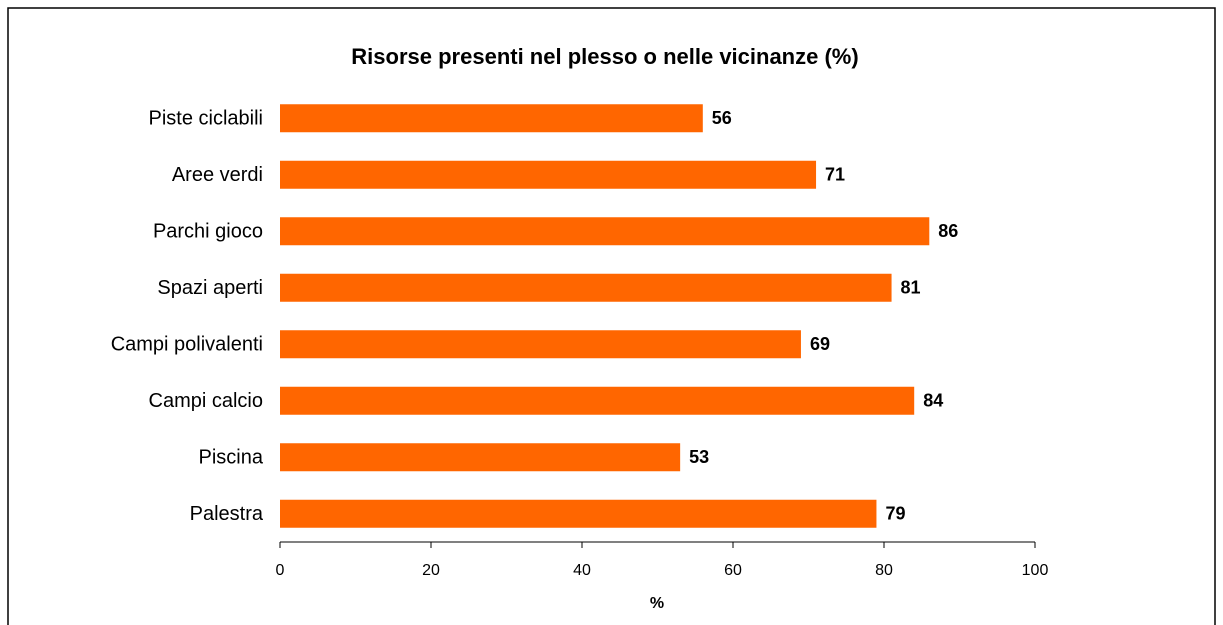 This screenshot has height=625, width=1223. I want to click on y-tick-label: Aree verdi, so click(217, 175).